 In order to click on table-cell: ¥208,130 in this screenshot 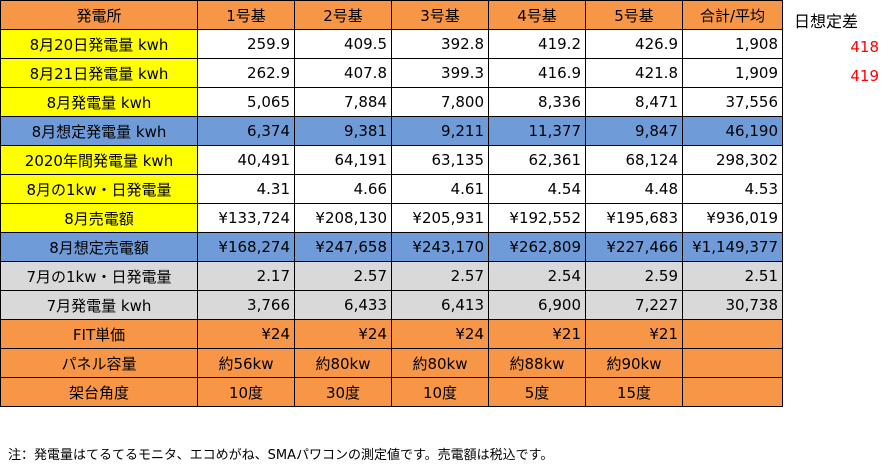, I will do `click(343, 218)`.